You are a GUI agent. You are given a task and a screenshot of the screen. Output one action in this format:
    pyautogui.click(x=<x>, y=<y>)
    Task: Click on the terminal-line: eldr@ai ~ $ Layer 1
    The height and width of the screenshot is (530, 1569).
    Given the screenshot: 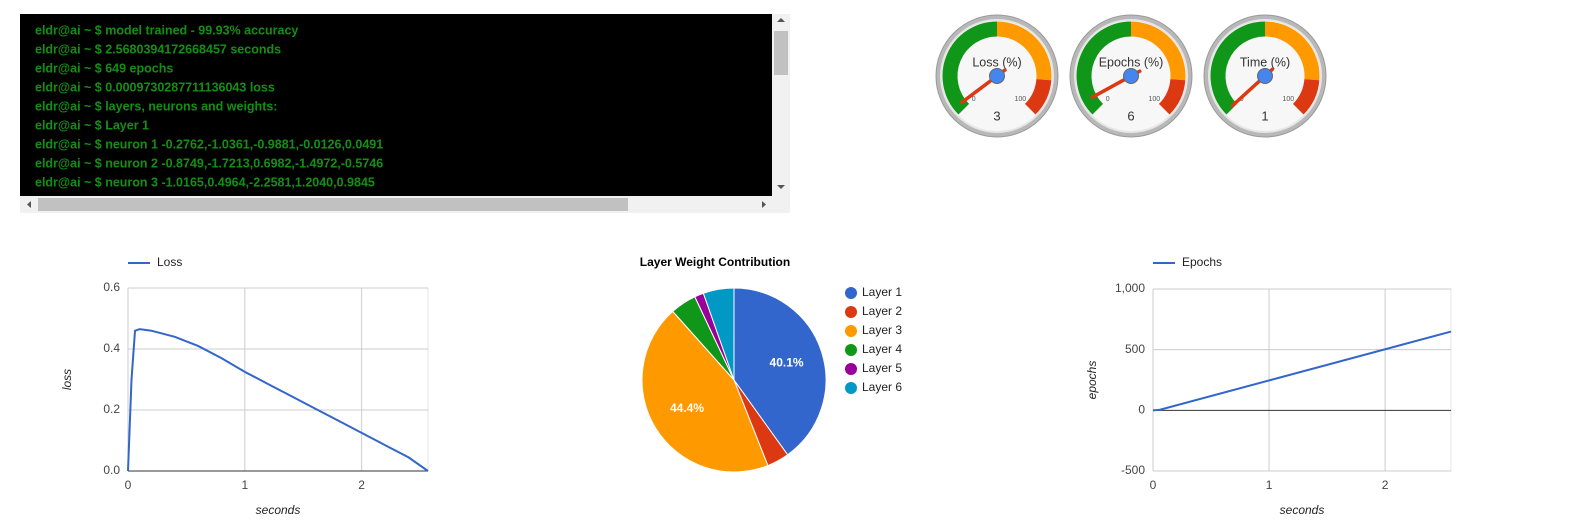 What is the action you would take?
    pyautogui.click(x=92, y=125)
    